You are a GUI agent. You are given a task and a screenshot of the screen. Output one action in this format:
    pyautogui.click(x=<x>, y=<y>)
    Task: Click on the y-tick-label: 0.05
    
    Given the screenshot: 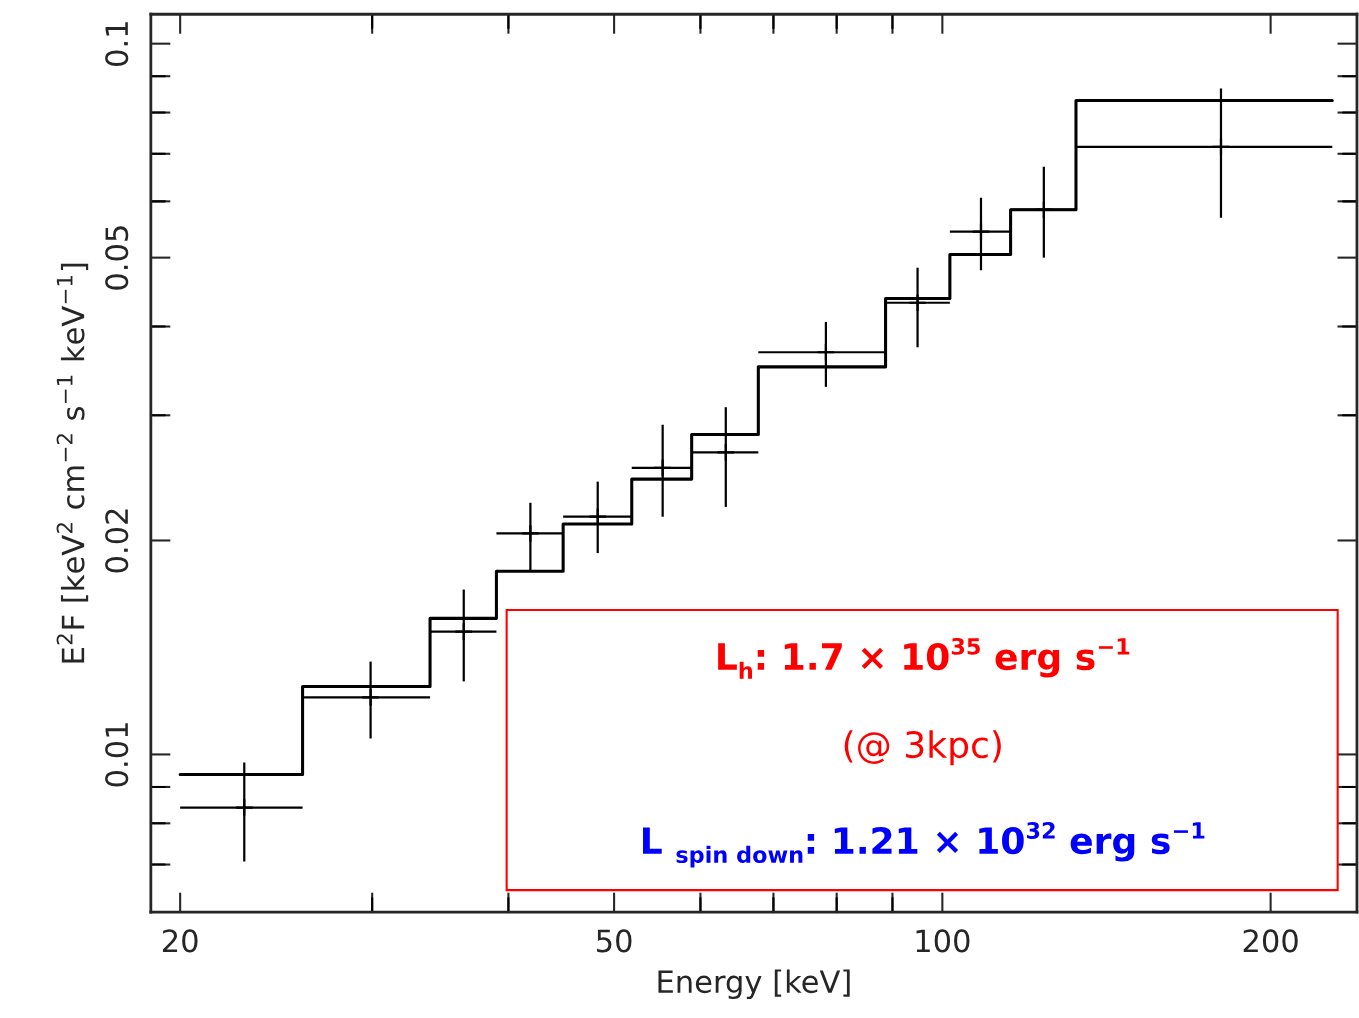 What is the action you would take?
    pyautogui.click(x=117, y=258)
    